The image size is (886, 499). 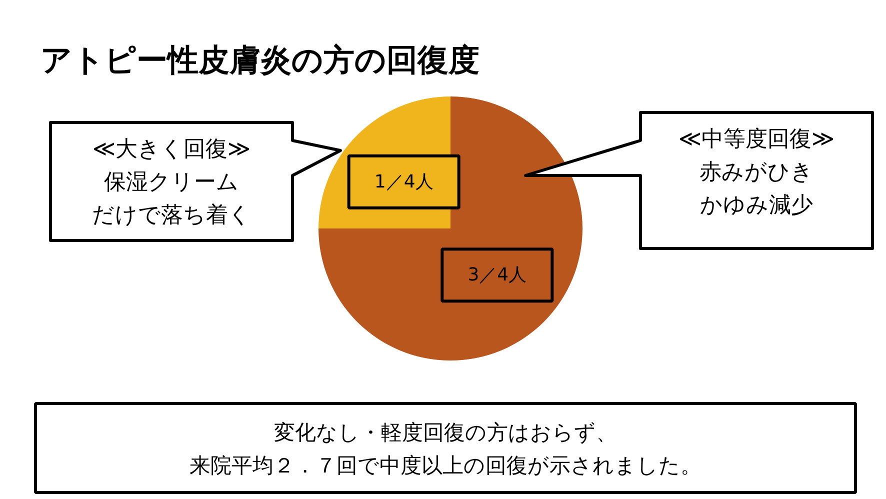 What do you see at coordinates (445, 432) in the screenshot?
I see `text: 変化なし・軽度回復の方はおらず、` at bounding box center [445, 432].